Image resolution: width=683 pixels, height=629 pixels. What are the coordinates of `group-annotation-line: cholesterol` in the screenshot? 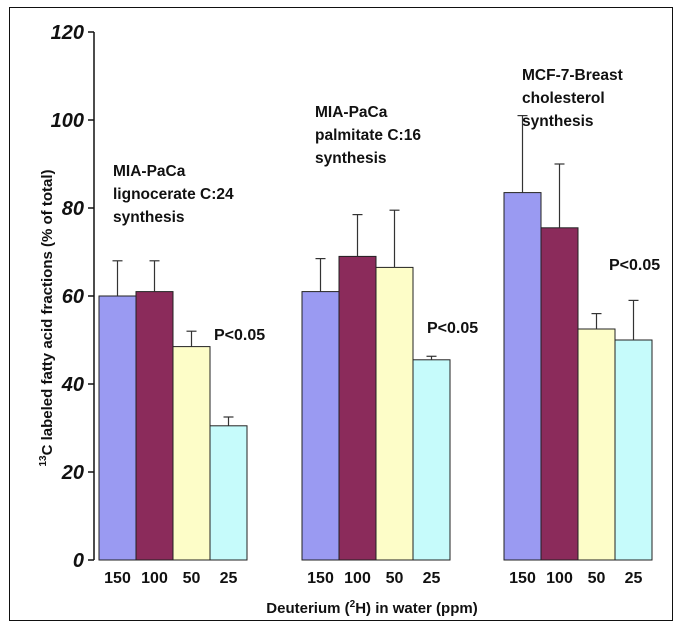 It's located at (563, 98).